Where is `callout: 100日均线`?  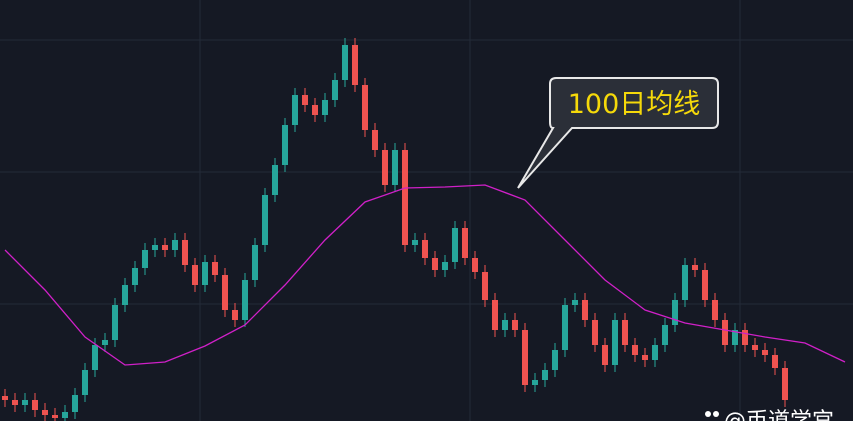
callout: 100日均线 is located at coordinates (618, 133).